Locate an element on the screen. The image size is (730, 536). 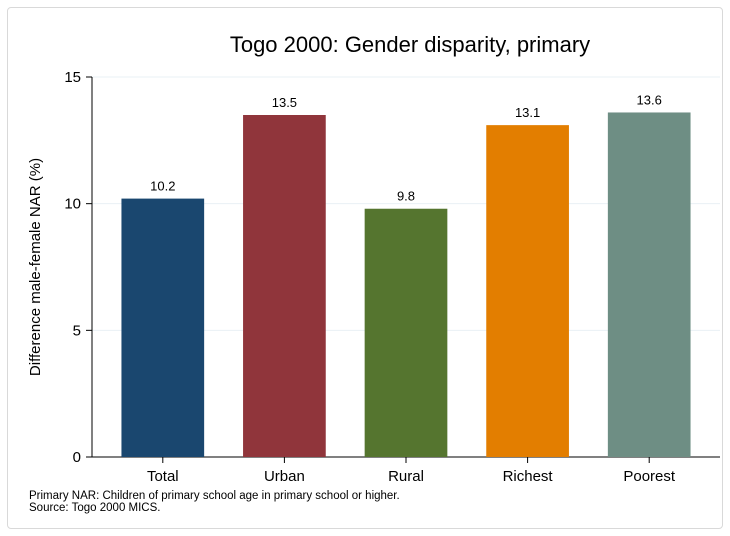
y-tick-label: 0 is located at coordinates (77, 457).